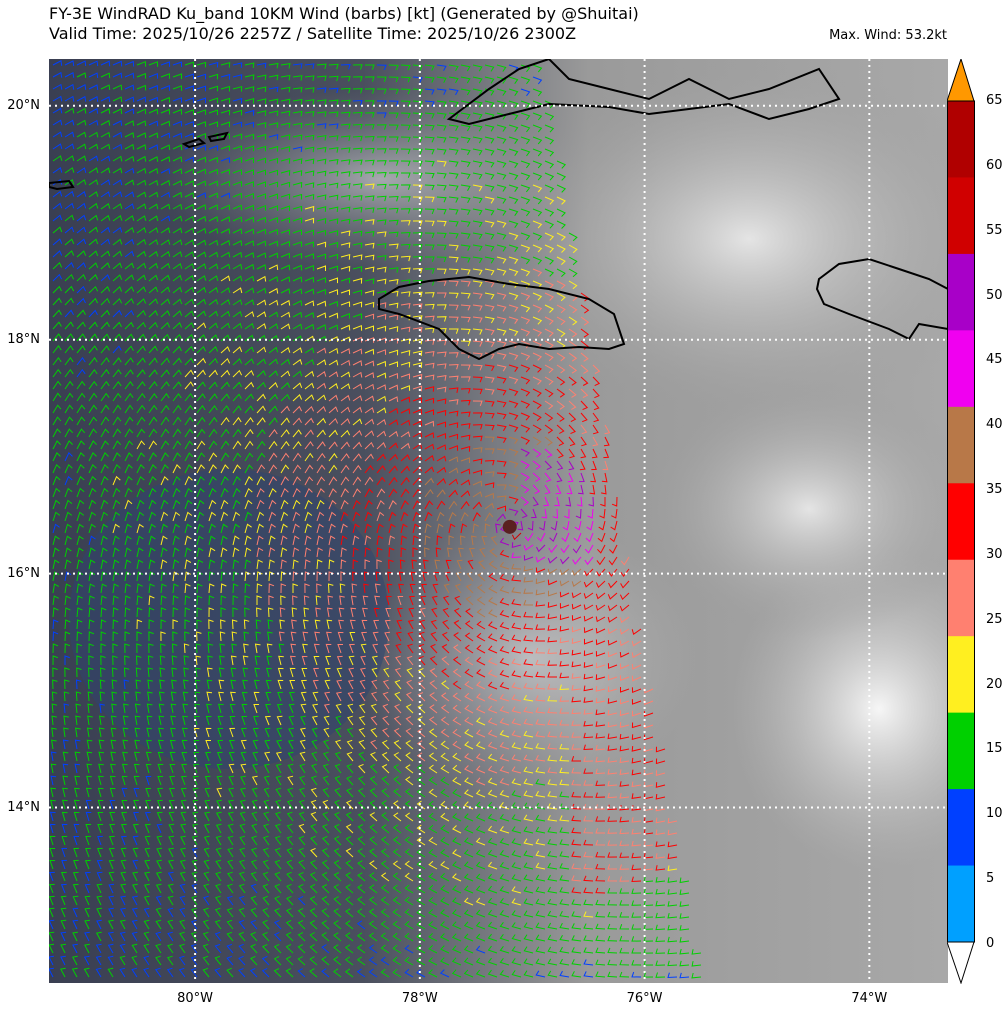 The image size is (1007, 1011). I want to click on lat-label-16n: 16°N, so click(23, 573).